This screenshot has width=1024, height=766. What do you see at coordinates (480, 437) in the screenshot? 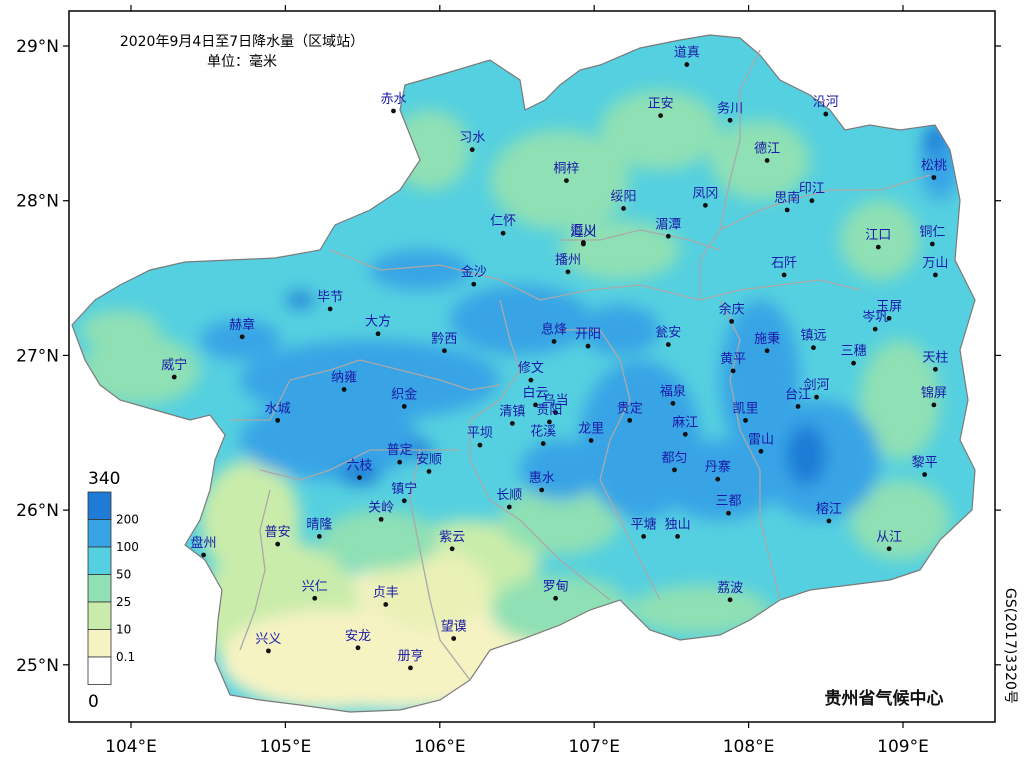
I see `station: 平坝` at bounding box center [480, 437].